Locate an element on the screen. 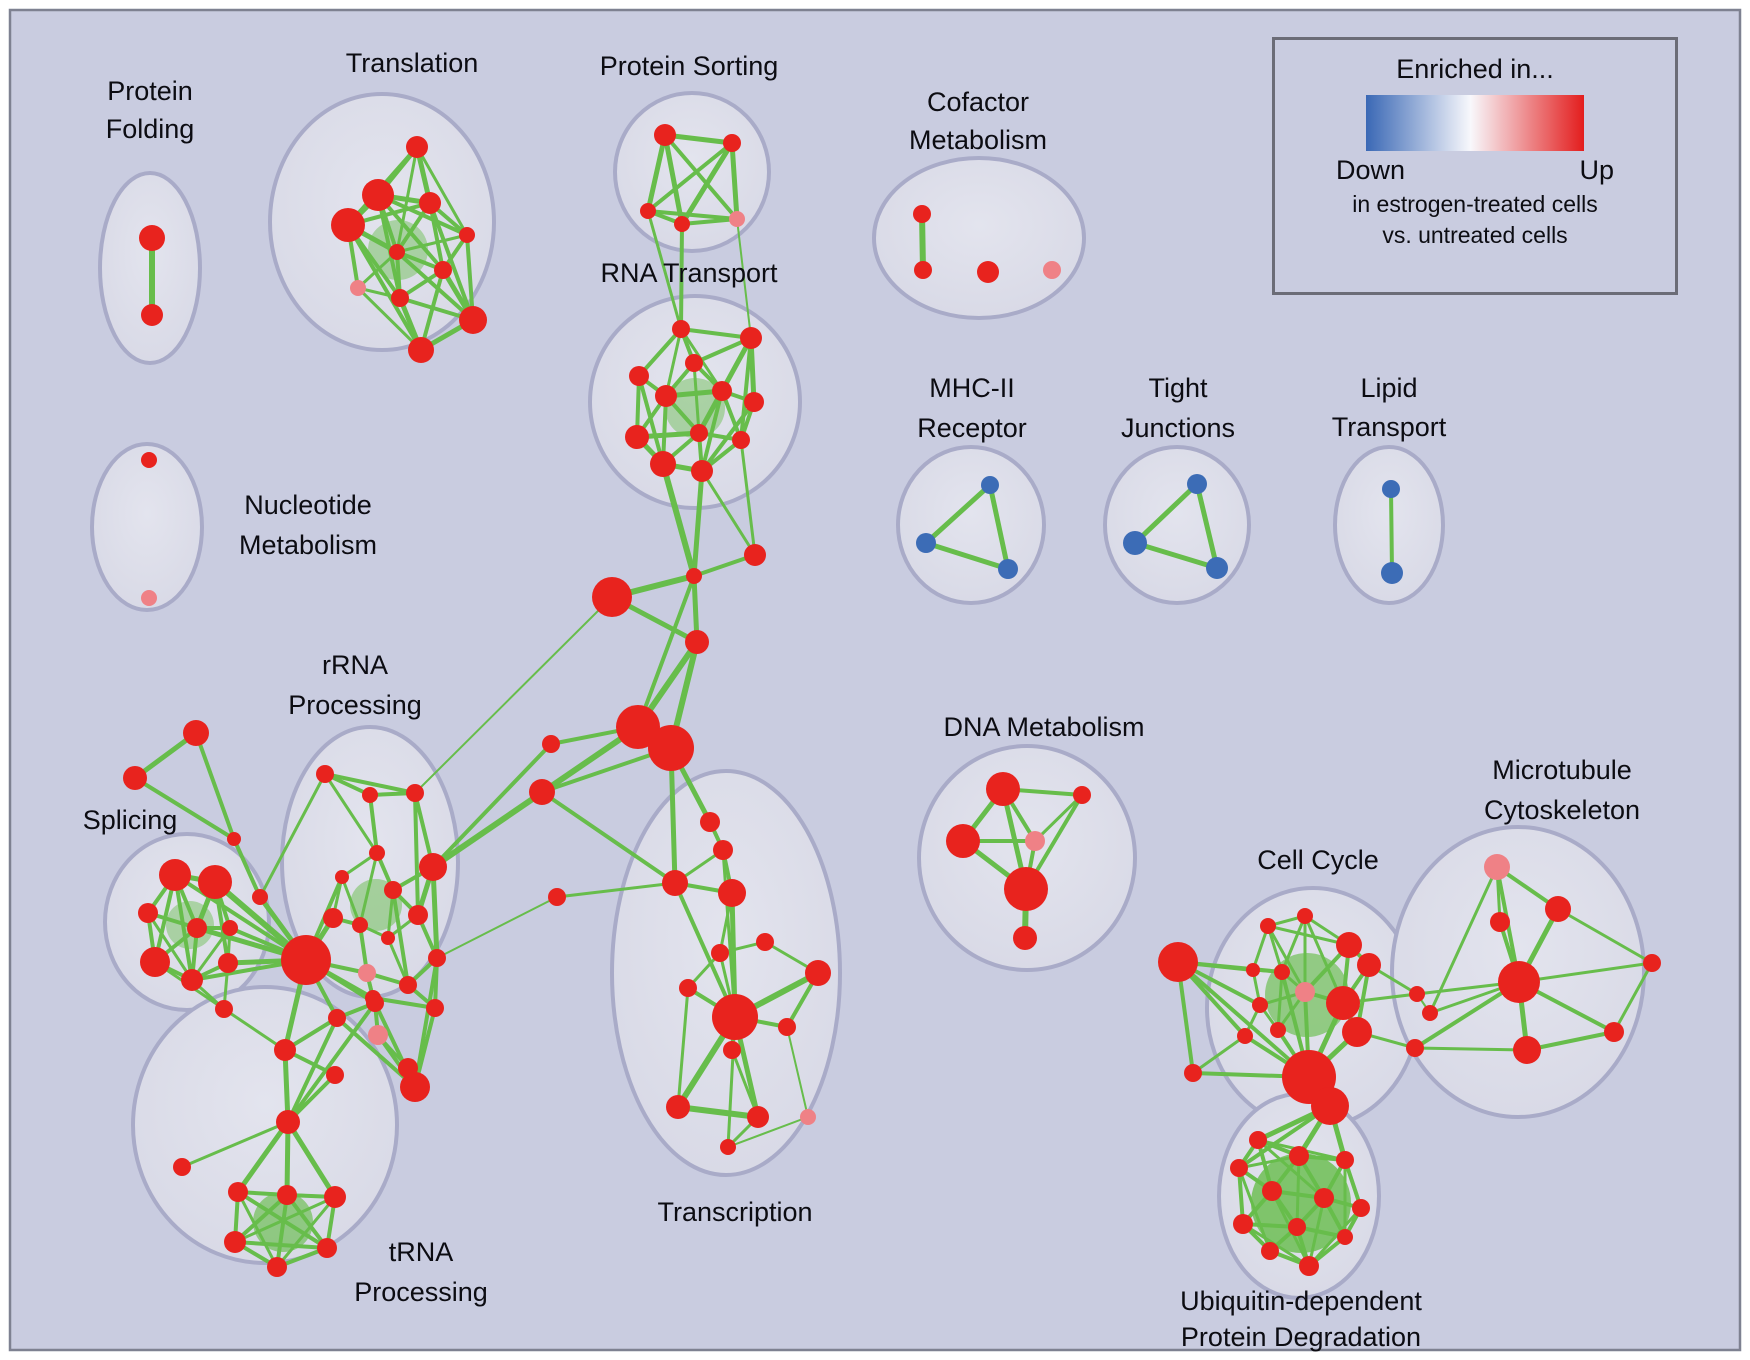 The width and height of the screenshot is (1750, 1360). node-protein-folding is located at coordinates (152, 238).